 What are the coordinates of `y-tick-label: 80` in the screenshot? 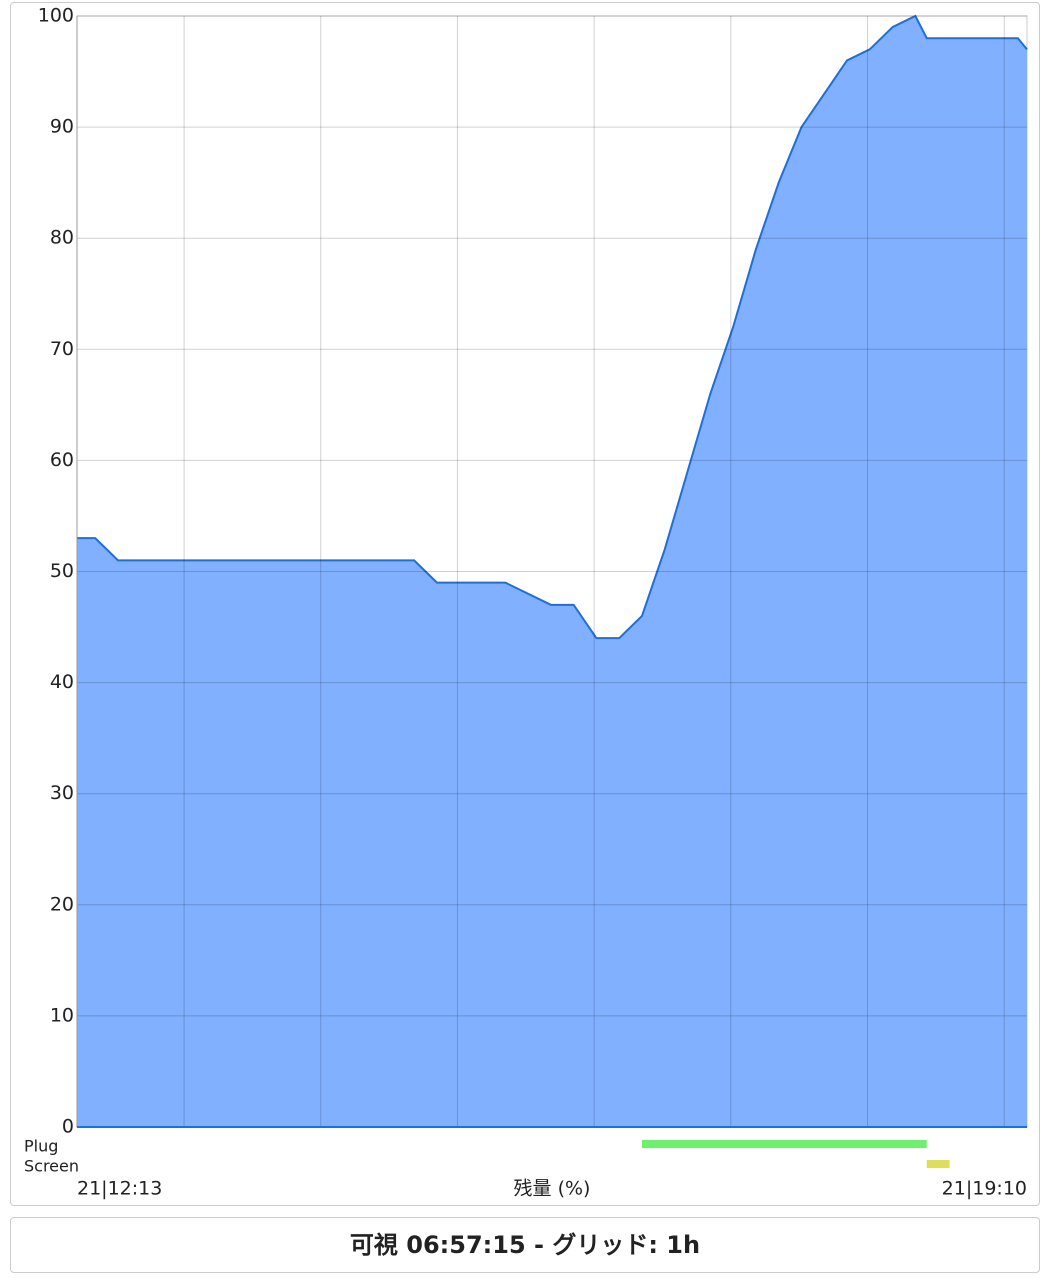 It's located at (62, 238).